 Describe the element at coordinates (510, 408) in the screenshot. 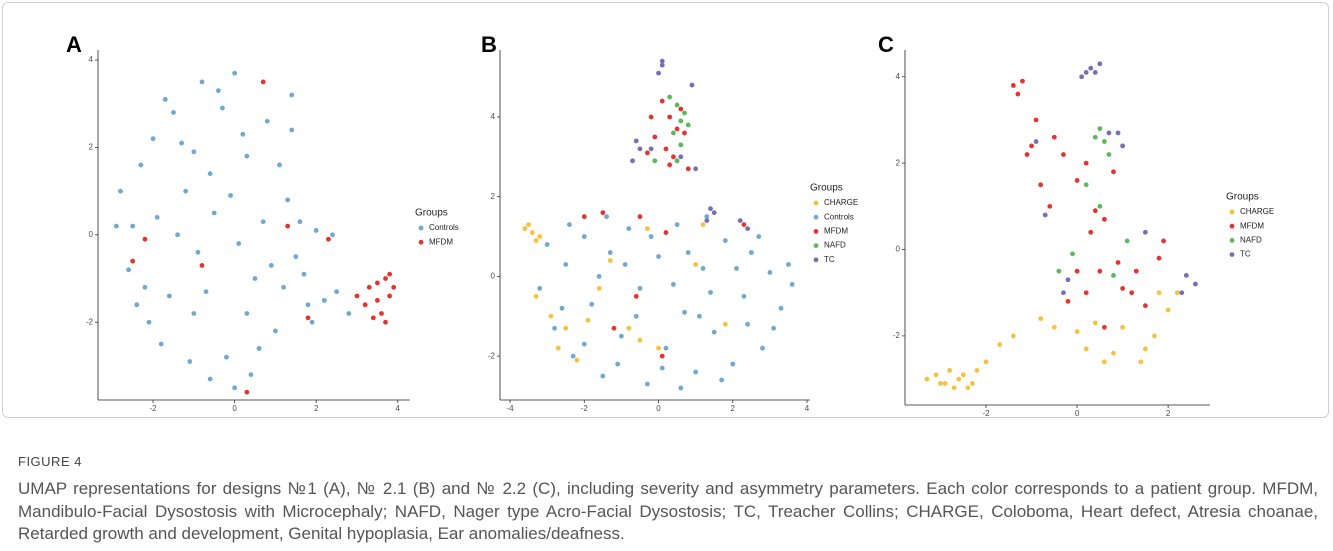

I see `x-tick-label: -4` at that location.